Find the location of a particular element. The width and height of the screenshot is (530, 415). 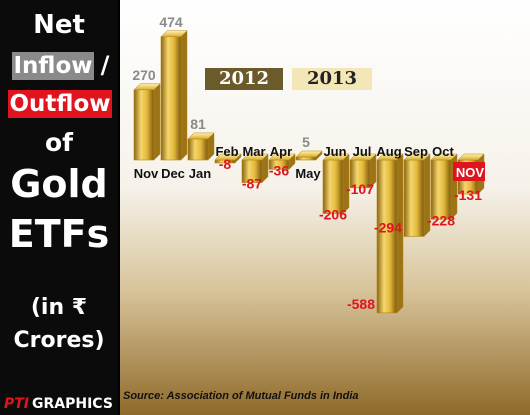

value-label-4: -87 is located at coordinates (252, 184).